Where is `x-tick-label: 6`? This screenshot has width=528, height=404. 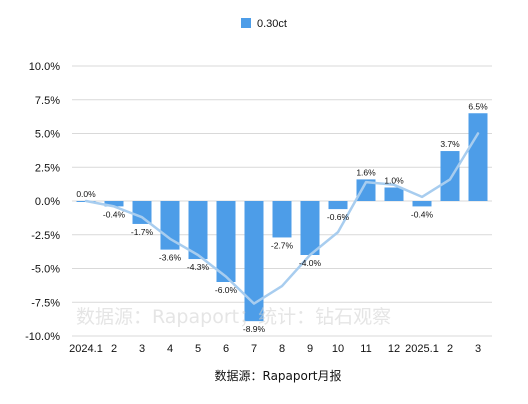 x-tick-label: 6 is located at coordinates (226, 349).